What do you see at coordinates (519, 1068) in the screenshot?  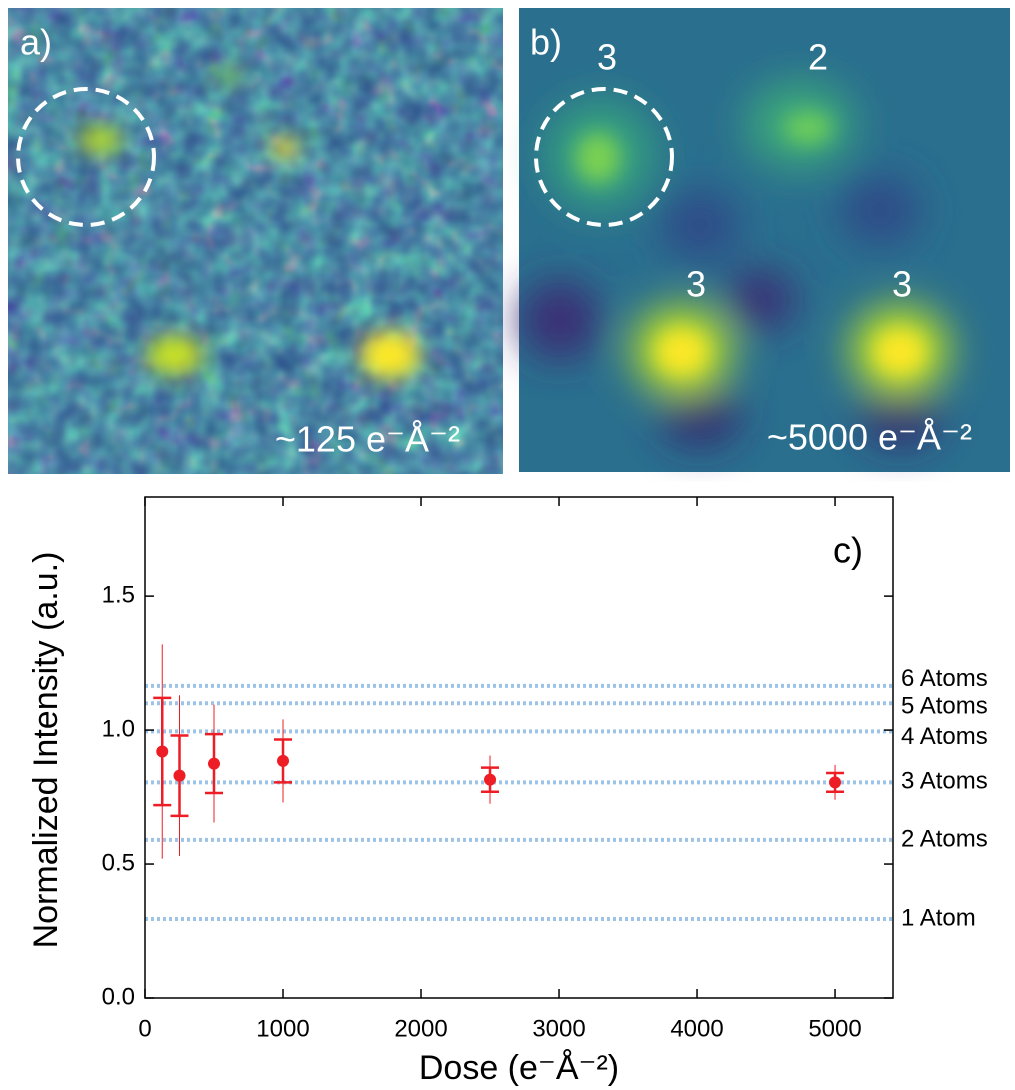 I see `x-axis-title: Dose (e⁻Å⁻²)` at bounding box center [519, 1068].